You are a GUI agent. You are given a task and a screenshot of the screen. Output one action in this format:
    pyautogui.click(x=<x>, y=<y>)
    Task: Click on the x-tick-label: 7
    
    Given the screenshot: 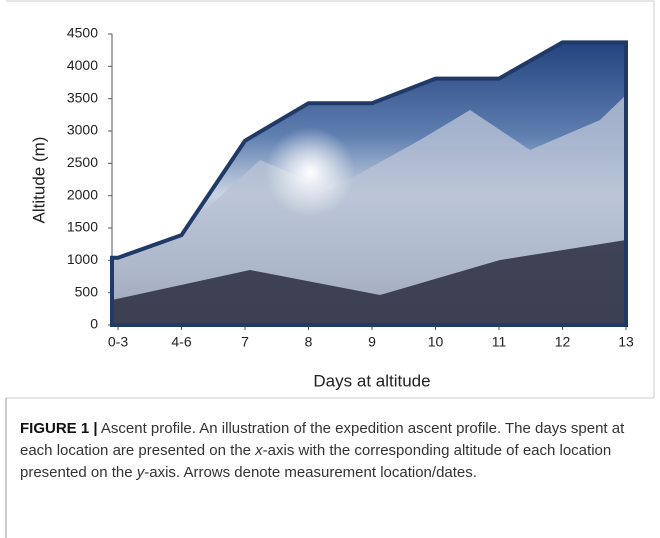 What is the action you would take?
    pyautogui.click(x=245, y=342)
    